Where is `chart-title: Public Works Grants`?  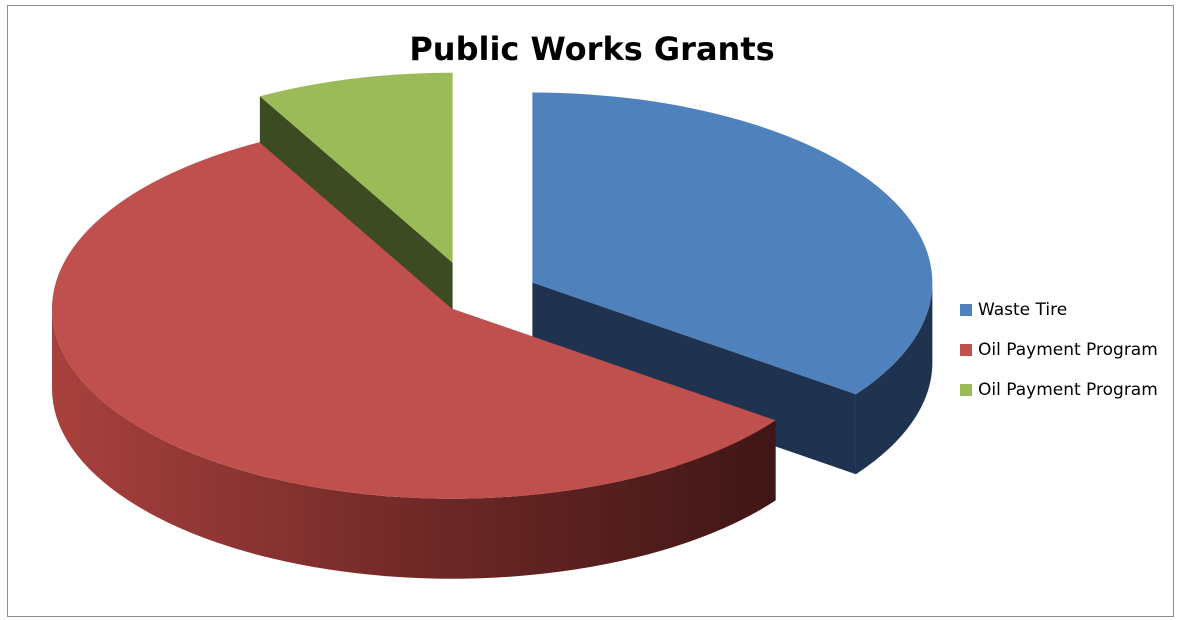 chart-title: Public Works Grants is located at coordinates (592, 49).